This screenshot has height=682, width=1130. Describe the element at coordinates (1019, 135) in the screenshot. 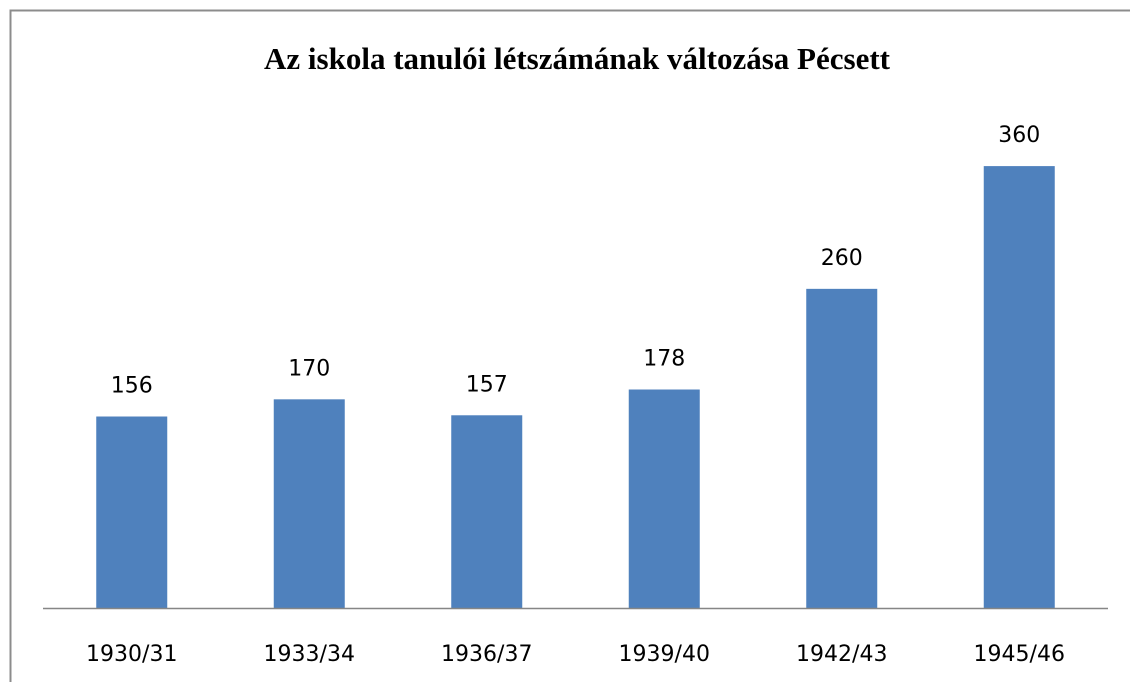

I see `data-label: 360` at that location.